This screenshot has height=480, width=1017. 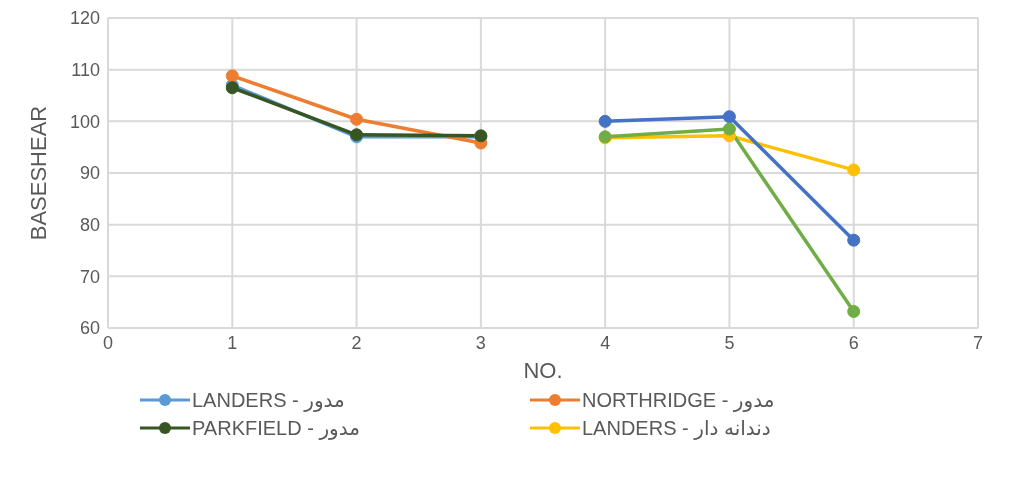 What do you see at coordinates (276, 428) in the screenshot?
I see `legend-label: PARKFIELD - مدور` at bounding box center [276, 428].